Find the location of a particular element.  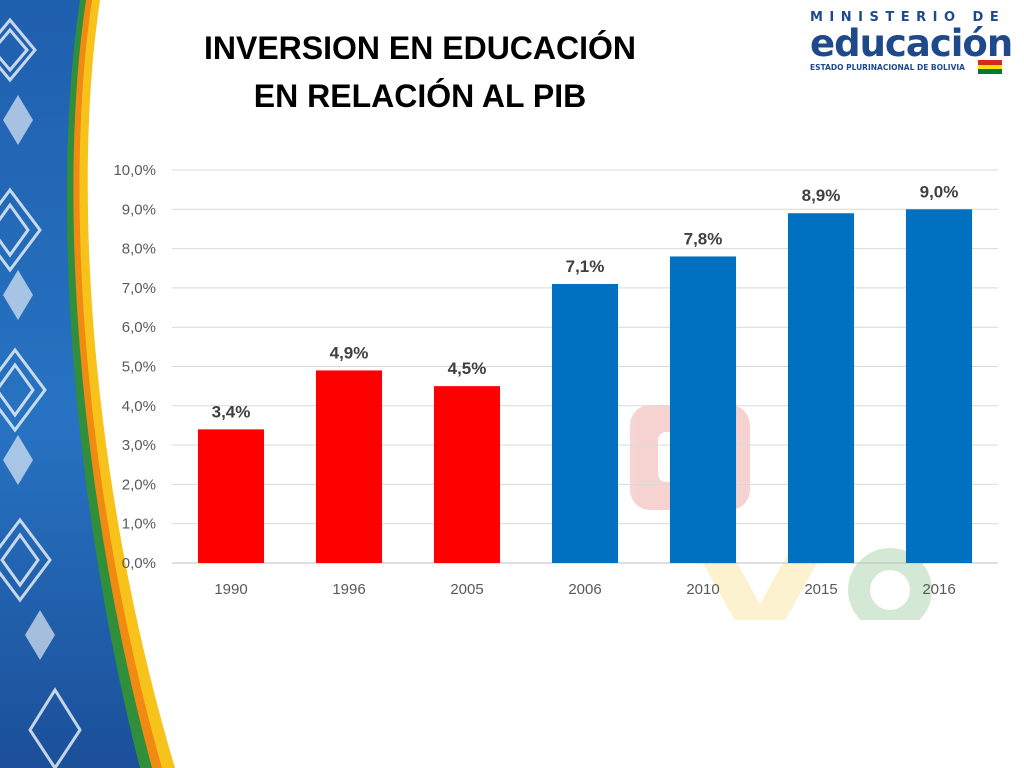

data-label-2005: 4,5% is located at coordinates (467, 368).